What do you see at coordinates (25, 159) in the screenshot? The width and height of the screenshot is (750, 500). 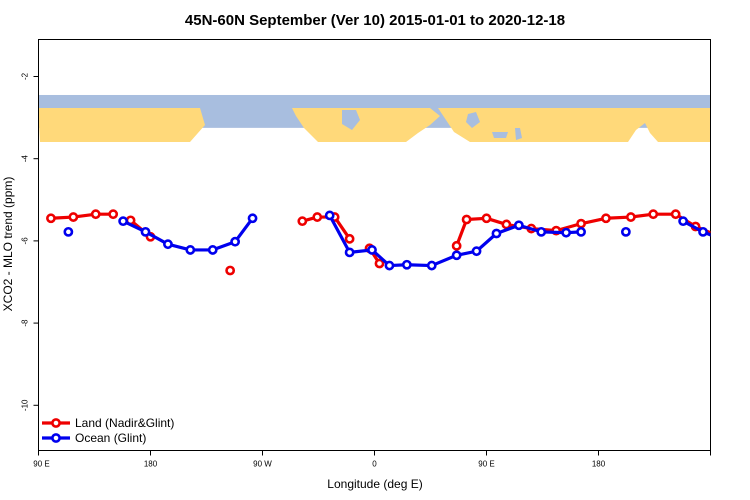 I see `y-tick-label: -4` at bounding box center [25, 159].